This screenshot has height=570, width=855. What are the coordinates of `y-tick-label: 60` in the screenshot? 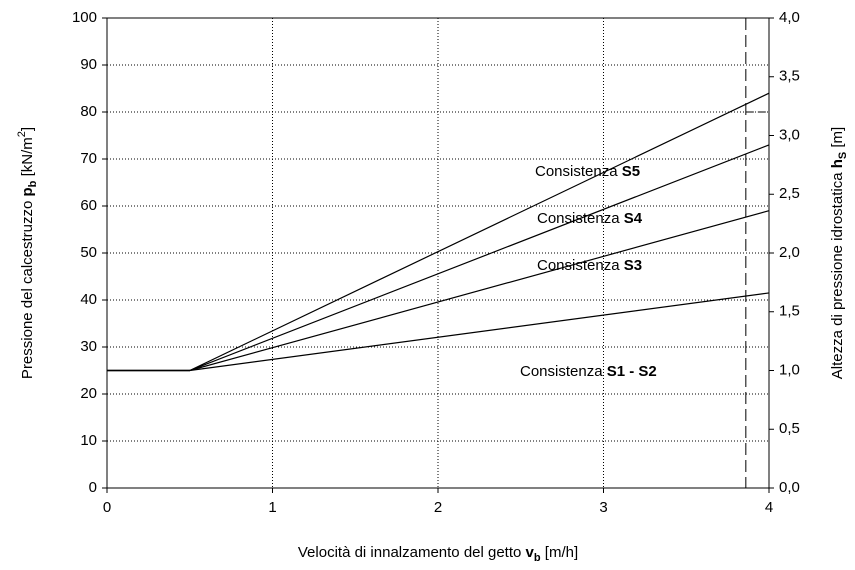 It's located at (88, 205).